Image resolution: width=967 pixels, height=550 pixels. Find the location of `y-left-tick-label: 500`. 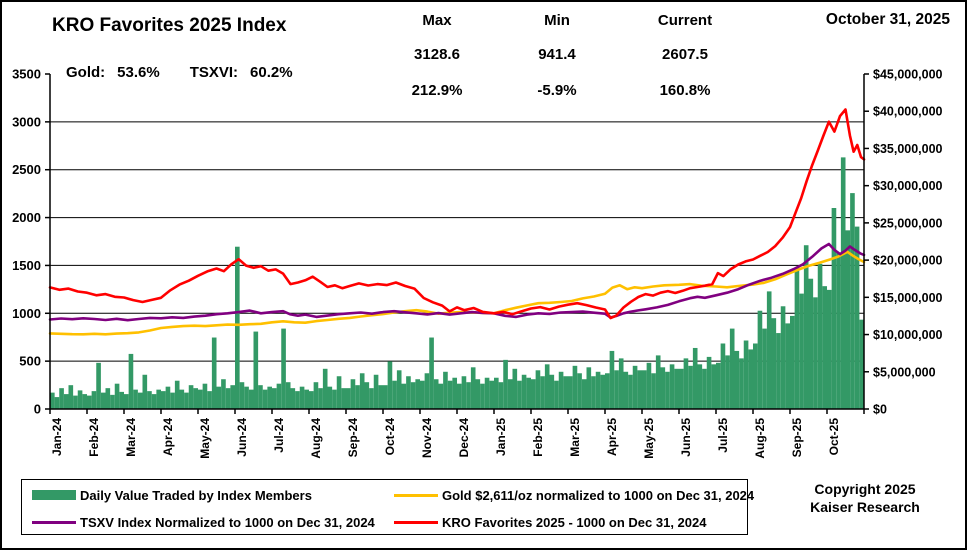

y-left-tick-label: 500 is located at coordinates (30, 361).